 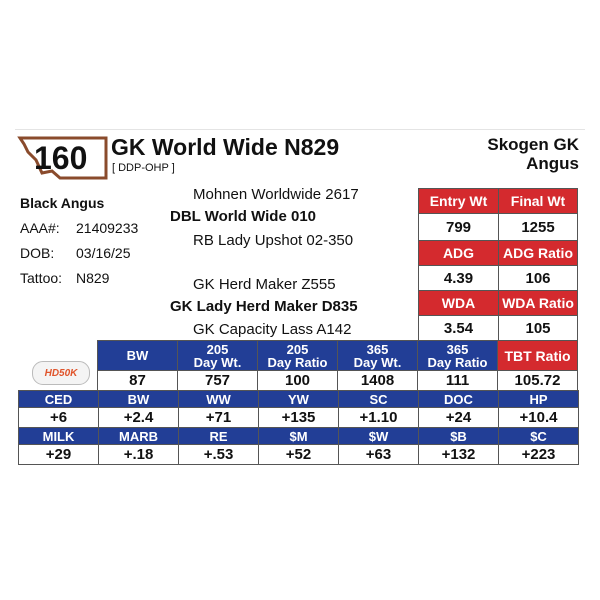 I want to click on epd-value: +2.4, so click(x=138, y=417).